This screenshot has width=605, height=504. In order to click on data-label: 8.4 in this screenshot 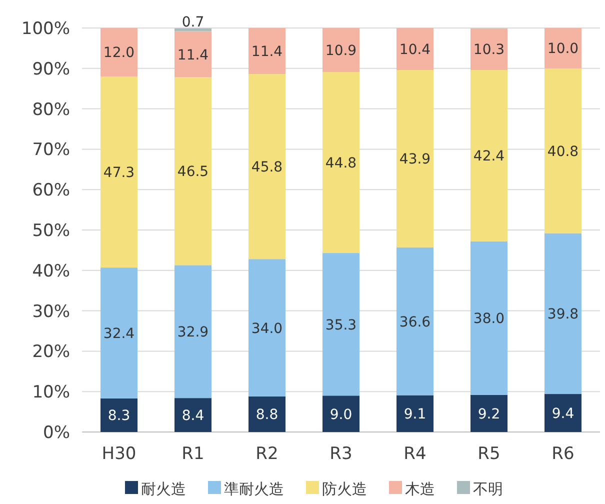, I will do `click(193, 416)`.